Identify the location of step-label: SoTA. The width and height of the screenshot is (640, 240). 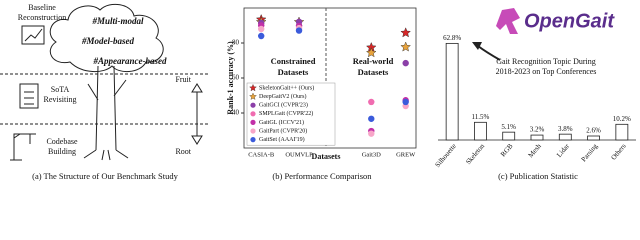
(60, 89).